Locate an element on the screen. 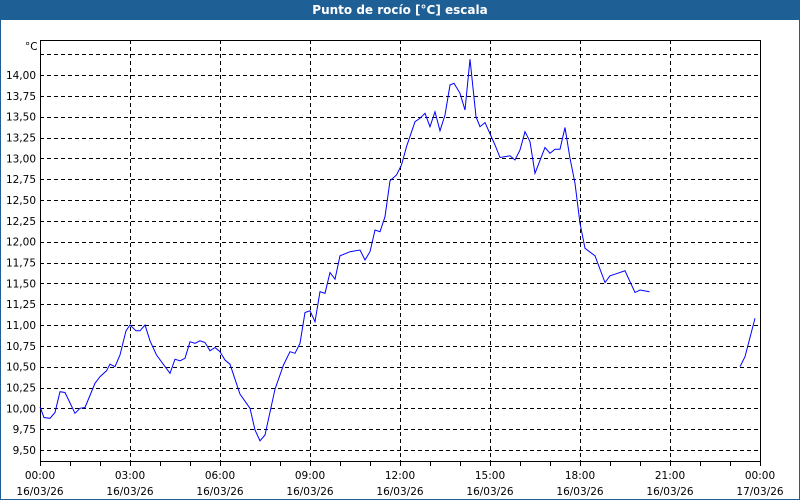 Image resolution: width=800 pixels, height=500 pixels. y-tick-label: 9,50 is located at coordinates (24, 451).